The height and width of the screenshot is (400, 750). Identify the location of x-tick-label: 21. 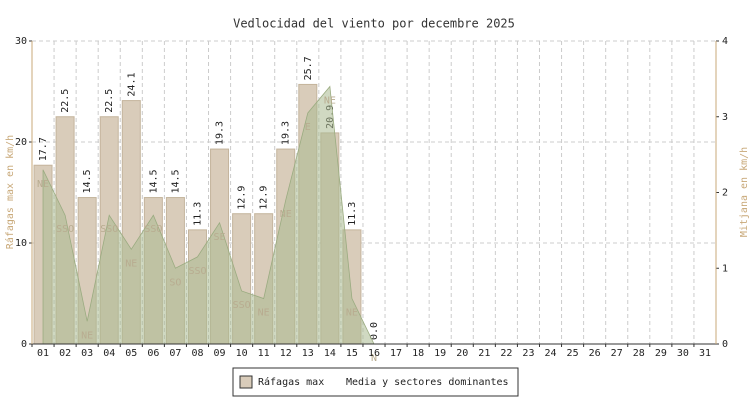
(484, 353).